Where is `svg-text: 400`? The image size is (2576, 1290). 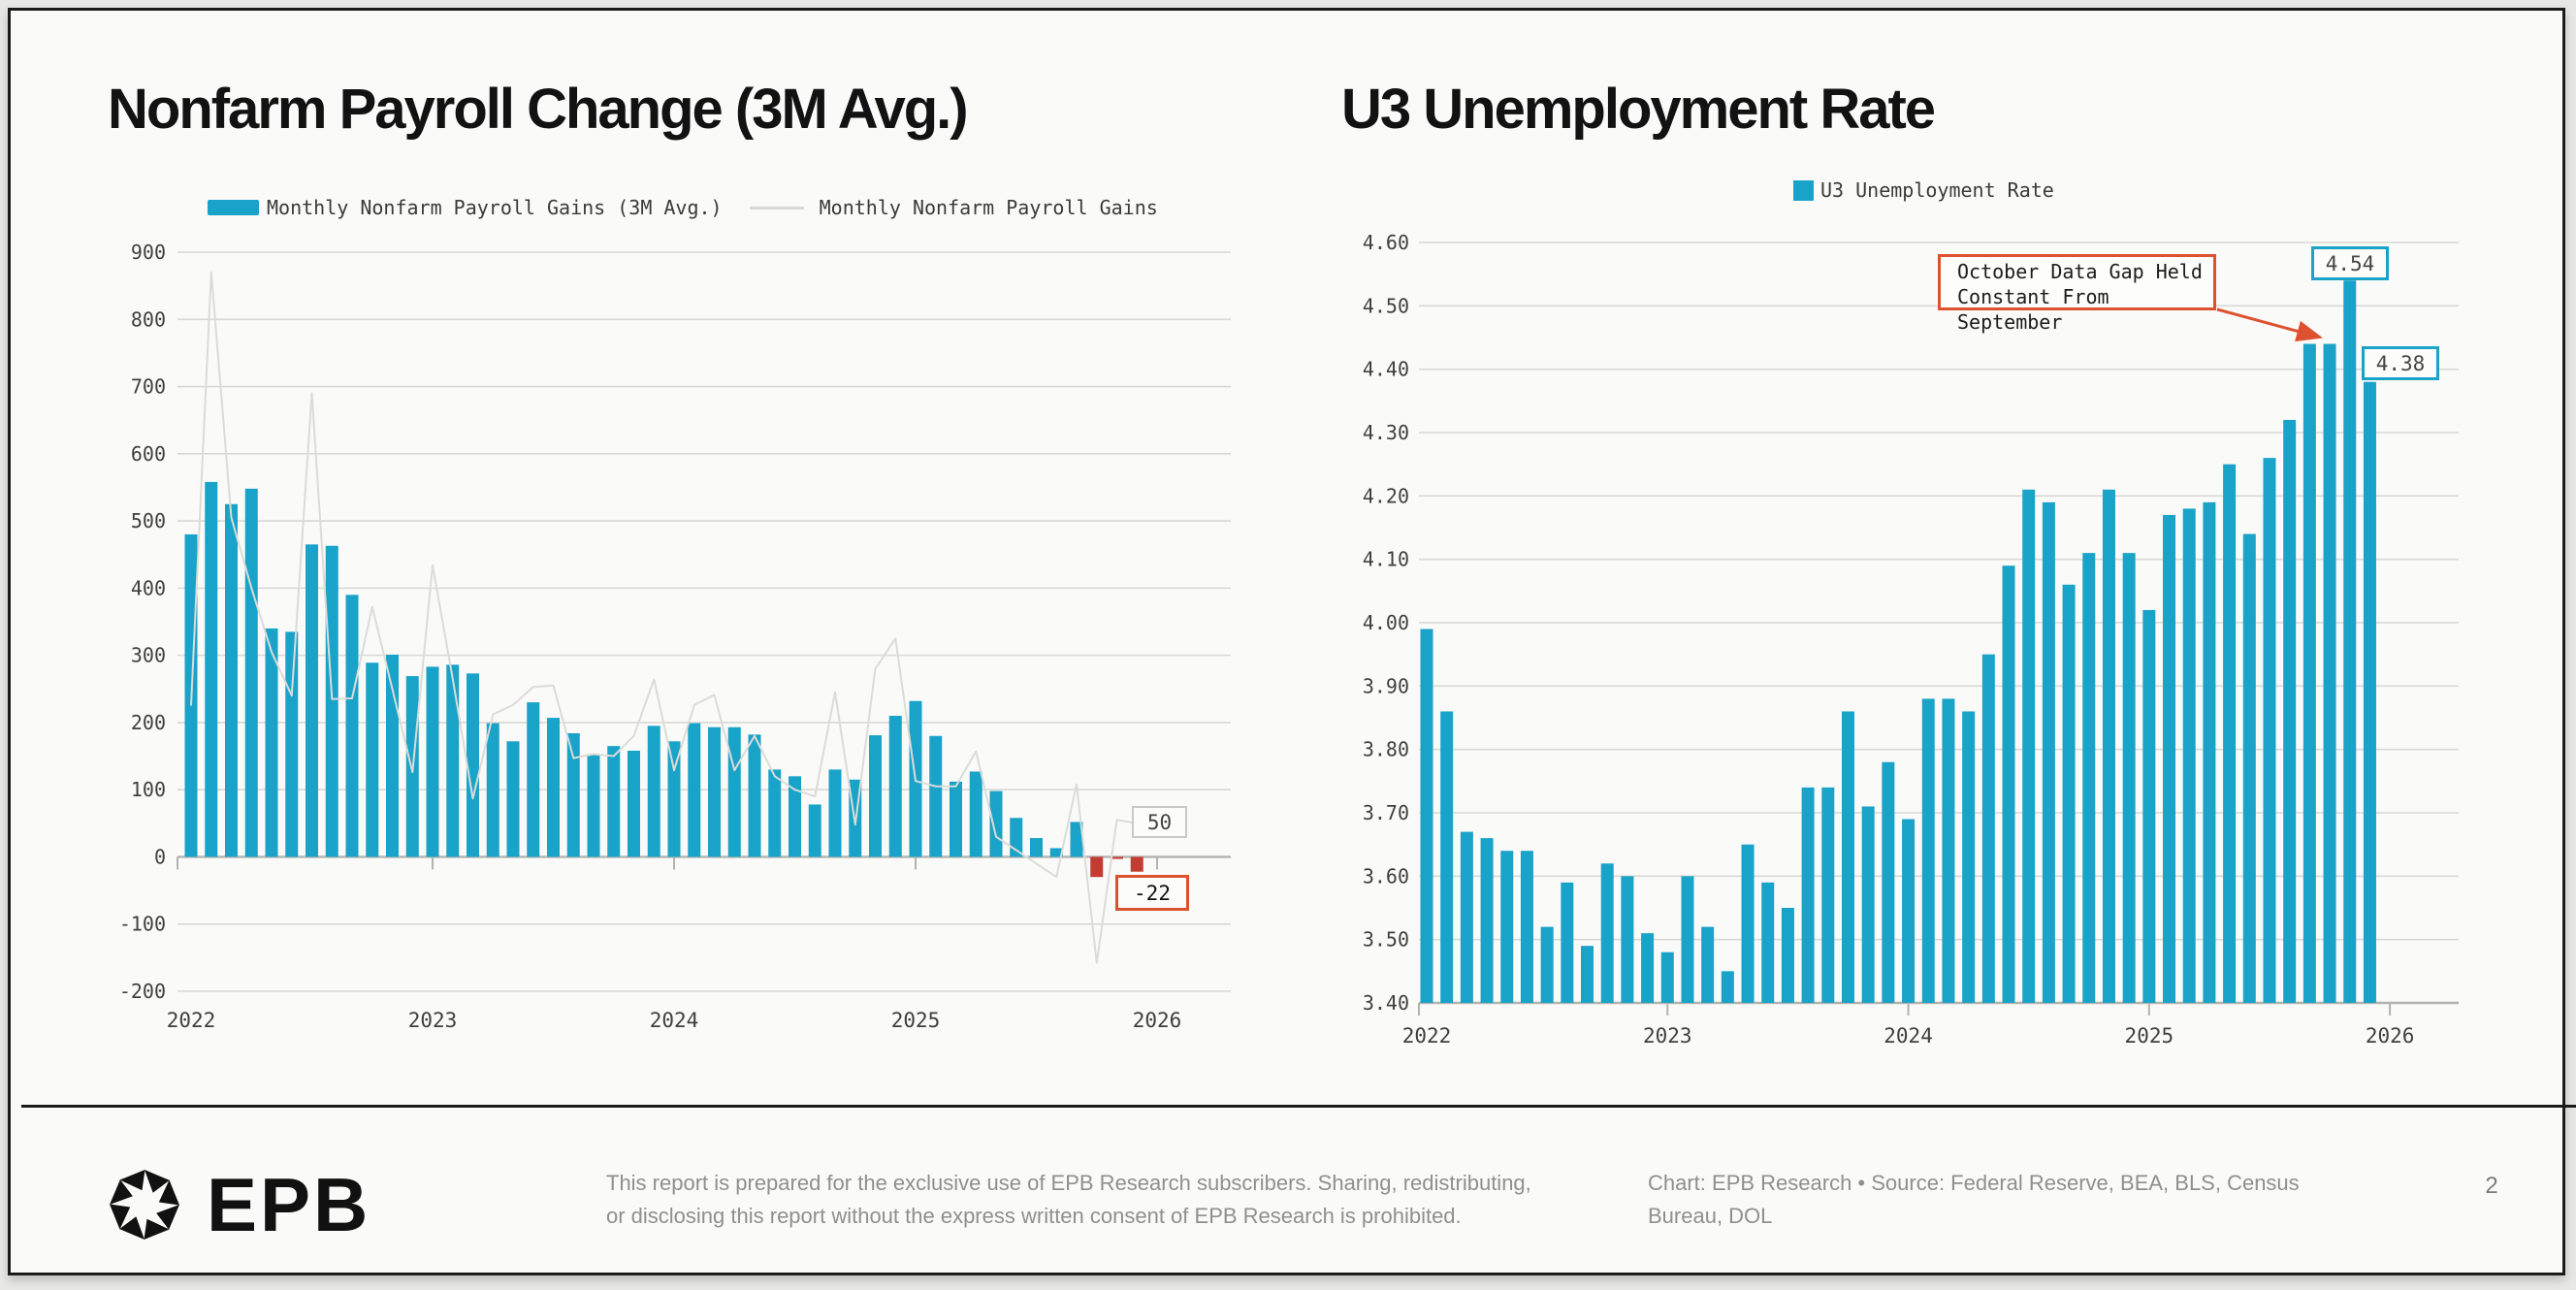
svg-text: 400 is located at coordinates (148, 588).